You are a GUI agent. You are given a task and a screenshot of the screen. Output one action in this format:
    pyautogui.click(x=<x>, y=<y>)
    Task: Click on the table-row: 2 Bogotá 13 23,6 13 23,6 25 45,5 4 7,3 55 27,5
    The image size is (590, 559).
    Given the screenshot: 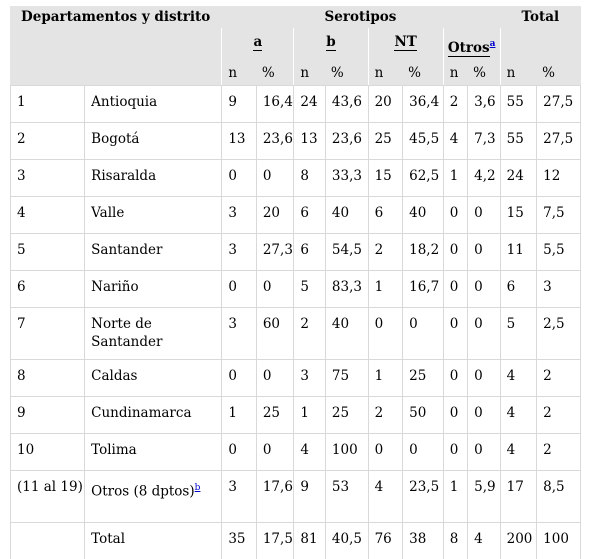 What is the action you would take?
    pyautogui.click(x=295, y=140)
    